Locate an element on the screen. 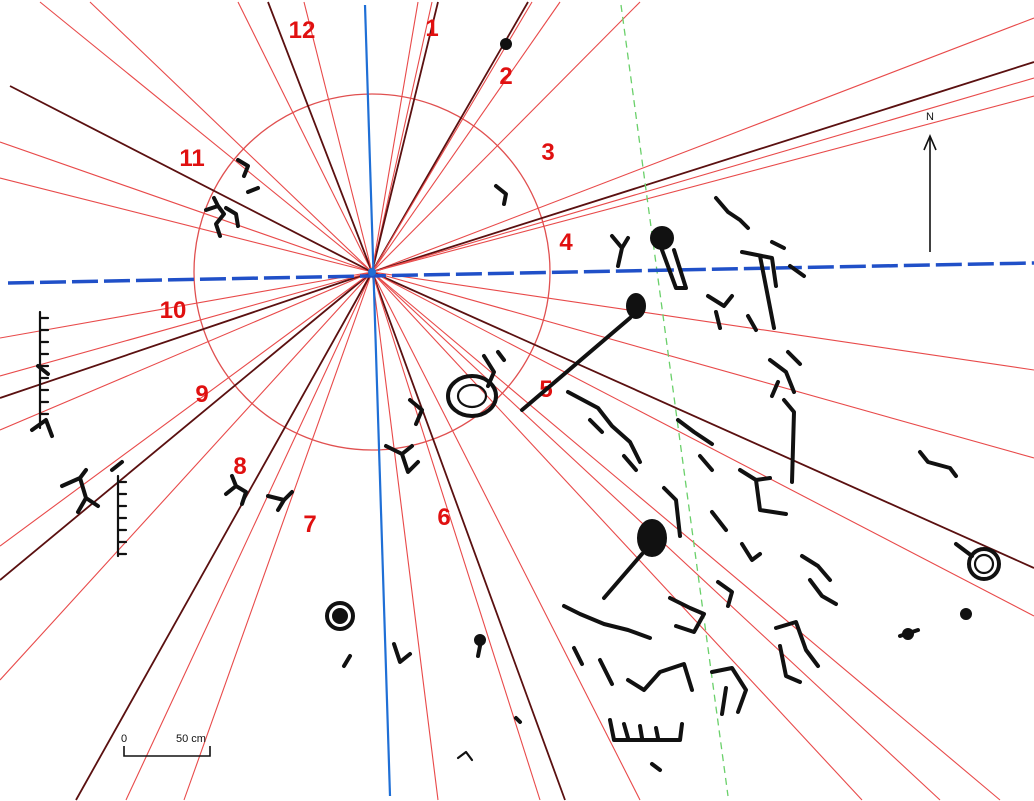 This screenshot has height=801, width=1034. carving-boat-with-figures is located at coordinates (476, 384).